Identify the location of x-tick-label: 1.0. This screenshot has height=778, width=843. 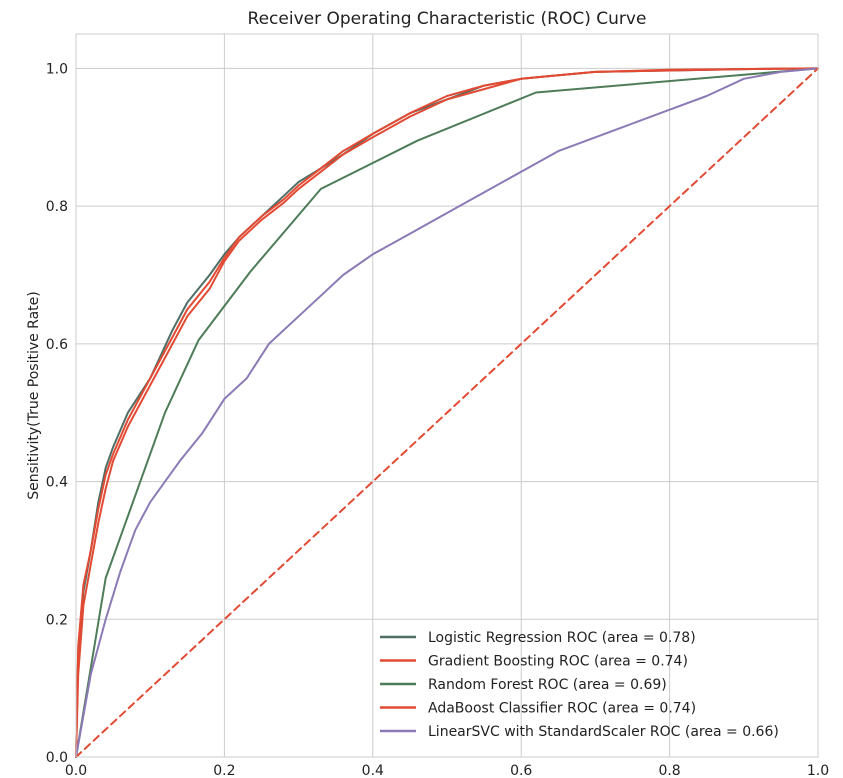
(818, 770).